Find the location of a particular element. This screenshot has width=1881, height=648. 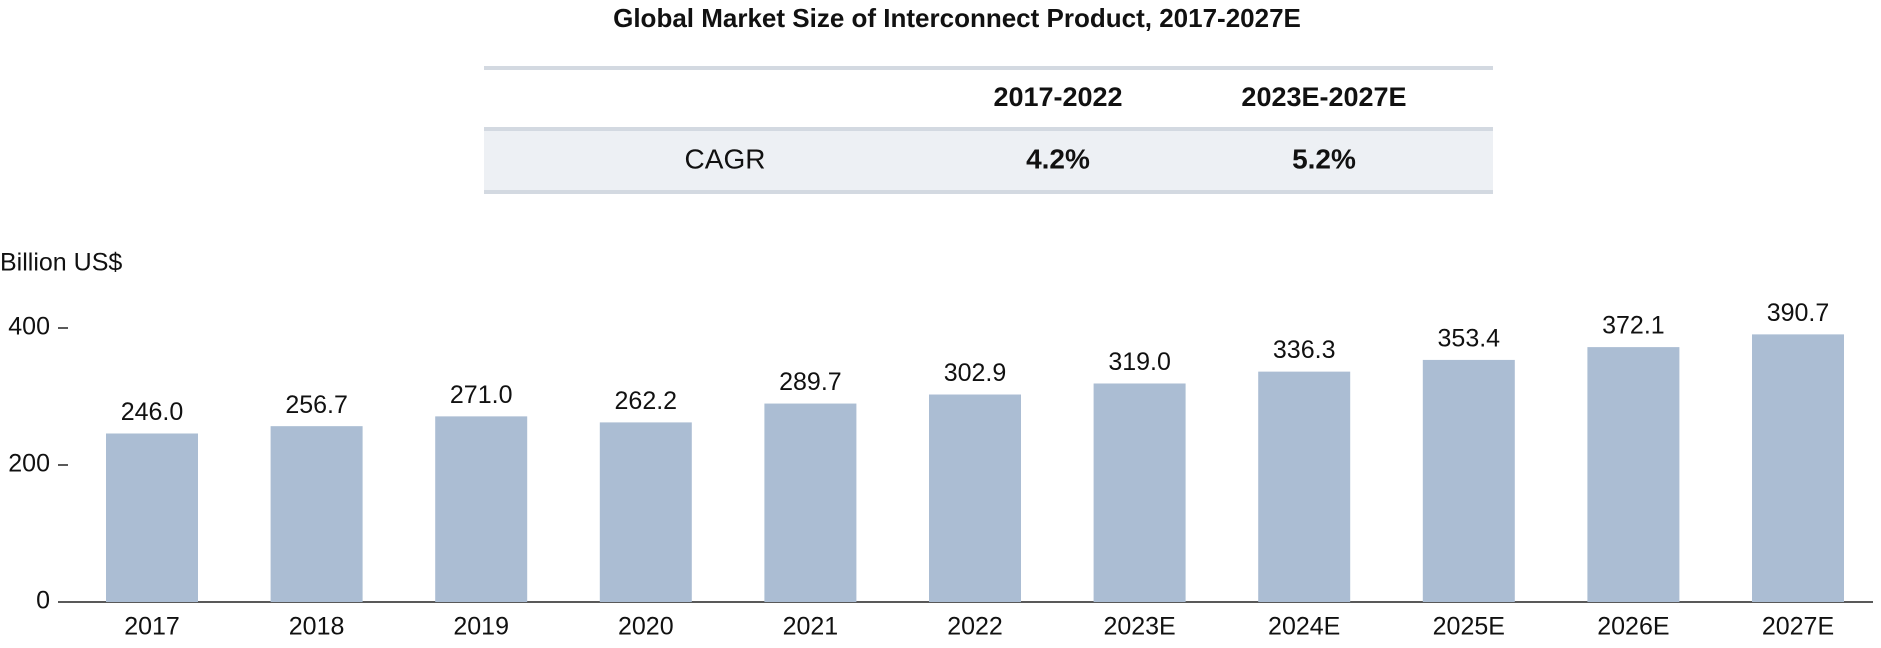

value-label: 289.7 is located at coordinates (810, 382).